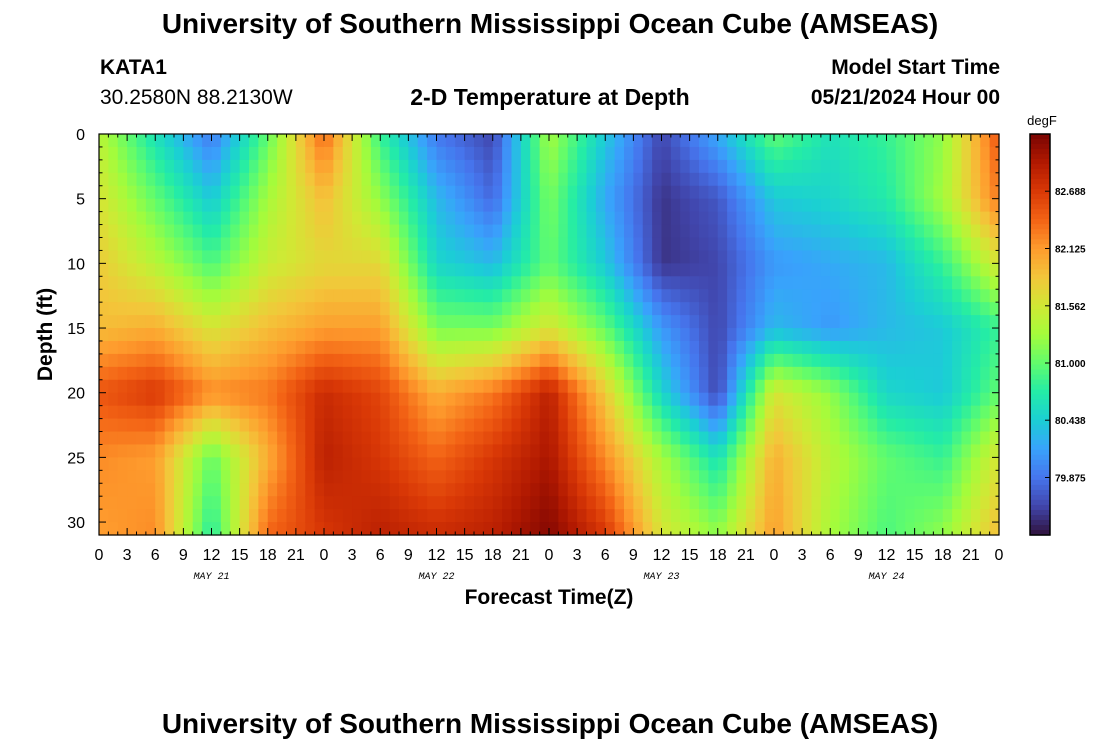 The image size is (1100, 750). Describe the element at coordinates (746, 555) in the screenshot. I see `x-tick-label: 21` at that location.